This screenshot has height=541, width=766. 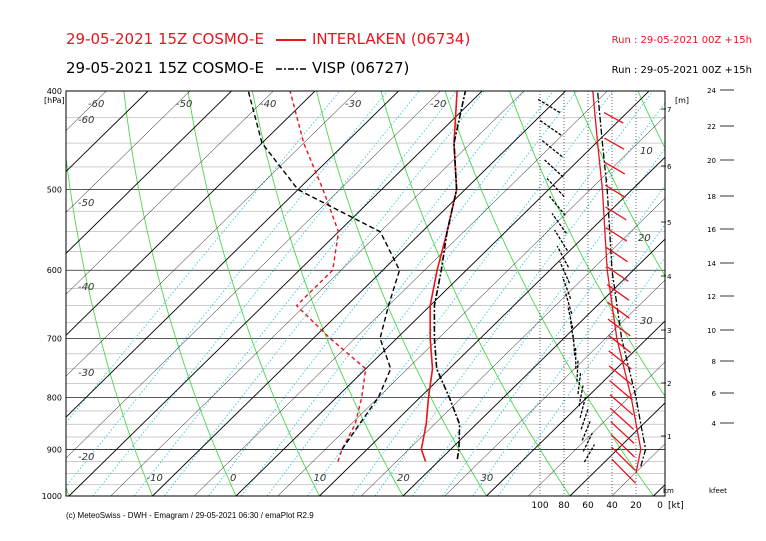 What do you see at coordinates (644, 238) in the screenshot?
I see `wind-profile-label: 20` at bounding box center [644, 238].